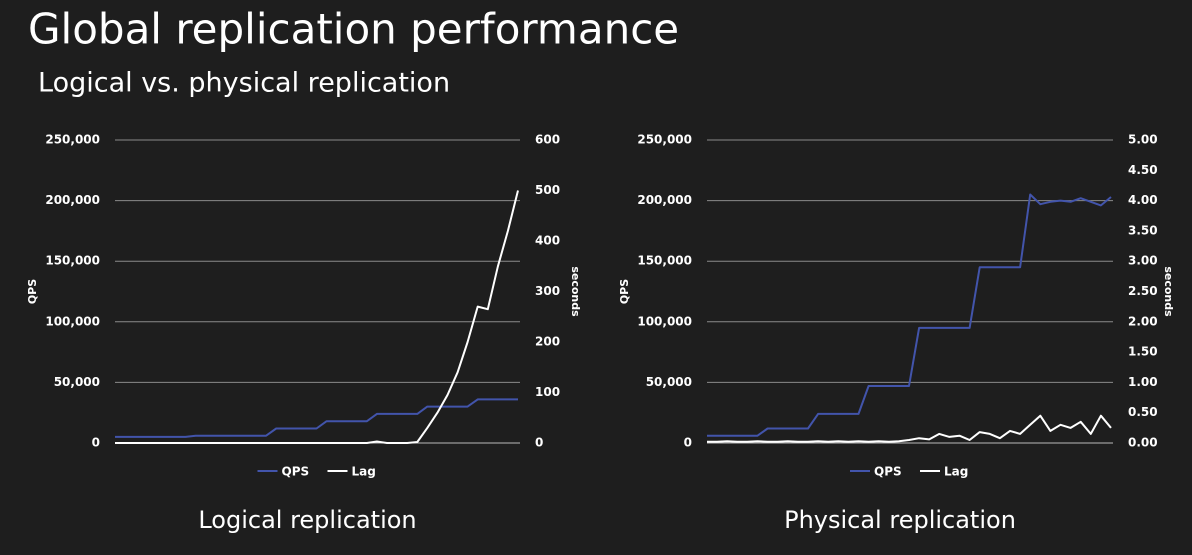 The width and height of the screenshot is (1192, 555). I want to click on y2-tick-label: 200, so click(547, 342).